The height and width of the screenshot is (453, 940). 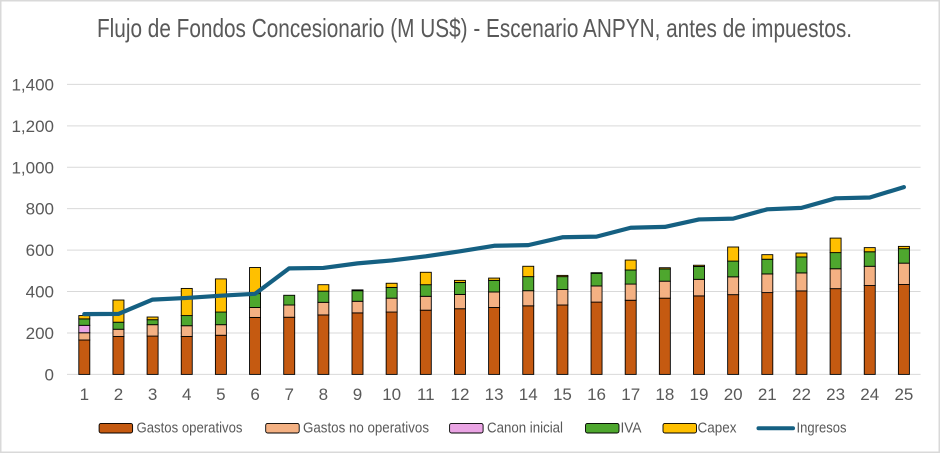 I want to click on svg-text: 800, so click(x=40, y=209).